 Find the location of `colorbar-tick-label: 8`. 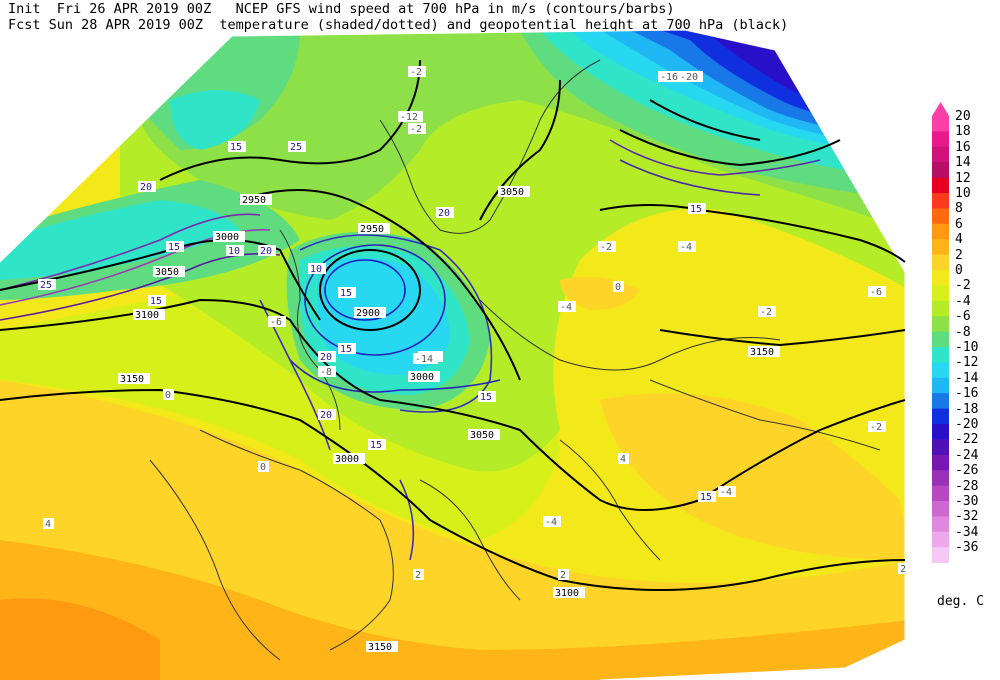

colorbar-tick-label: 8 is located at coordinates (959, 209).